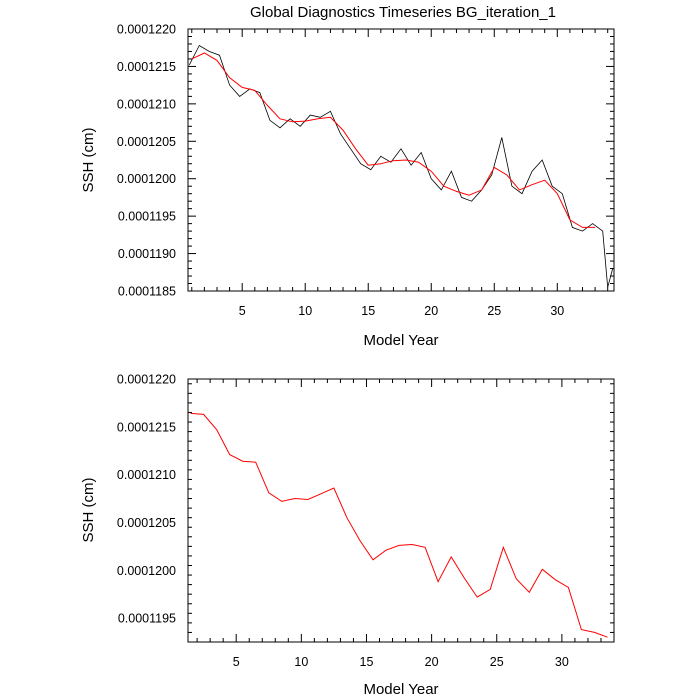 The width and height of the screenshot is (700, 700). What do you see at coordinates (393, 140) in the screenshot?
I see `series-line-running-mean` at bounding box center [393, 140].